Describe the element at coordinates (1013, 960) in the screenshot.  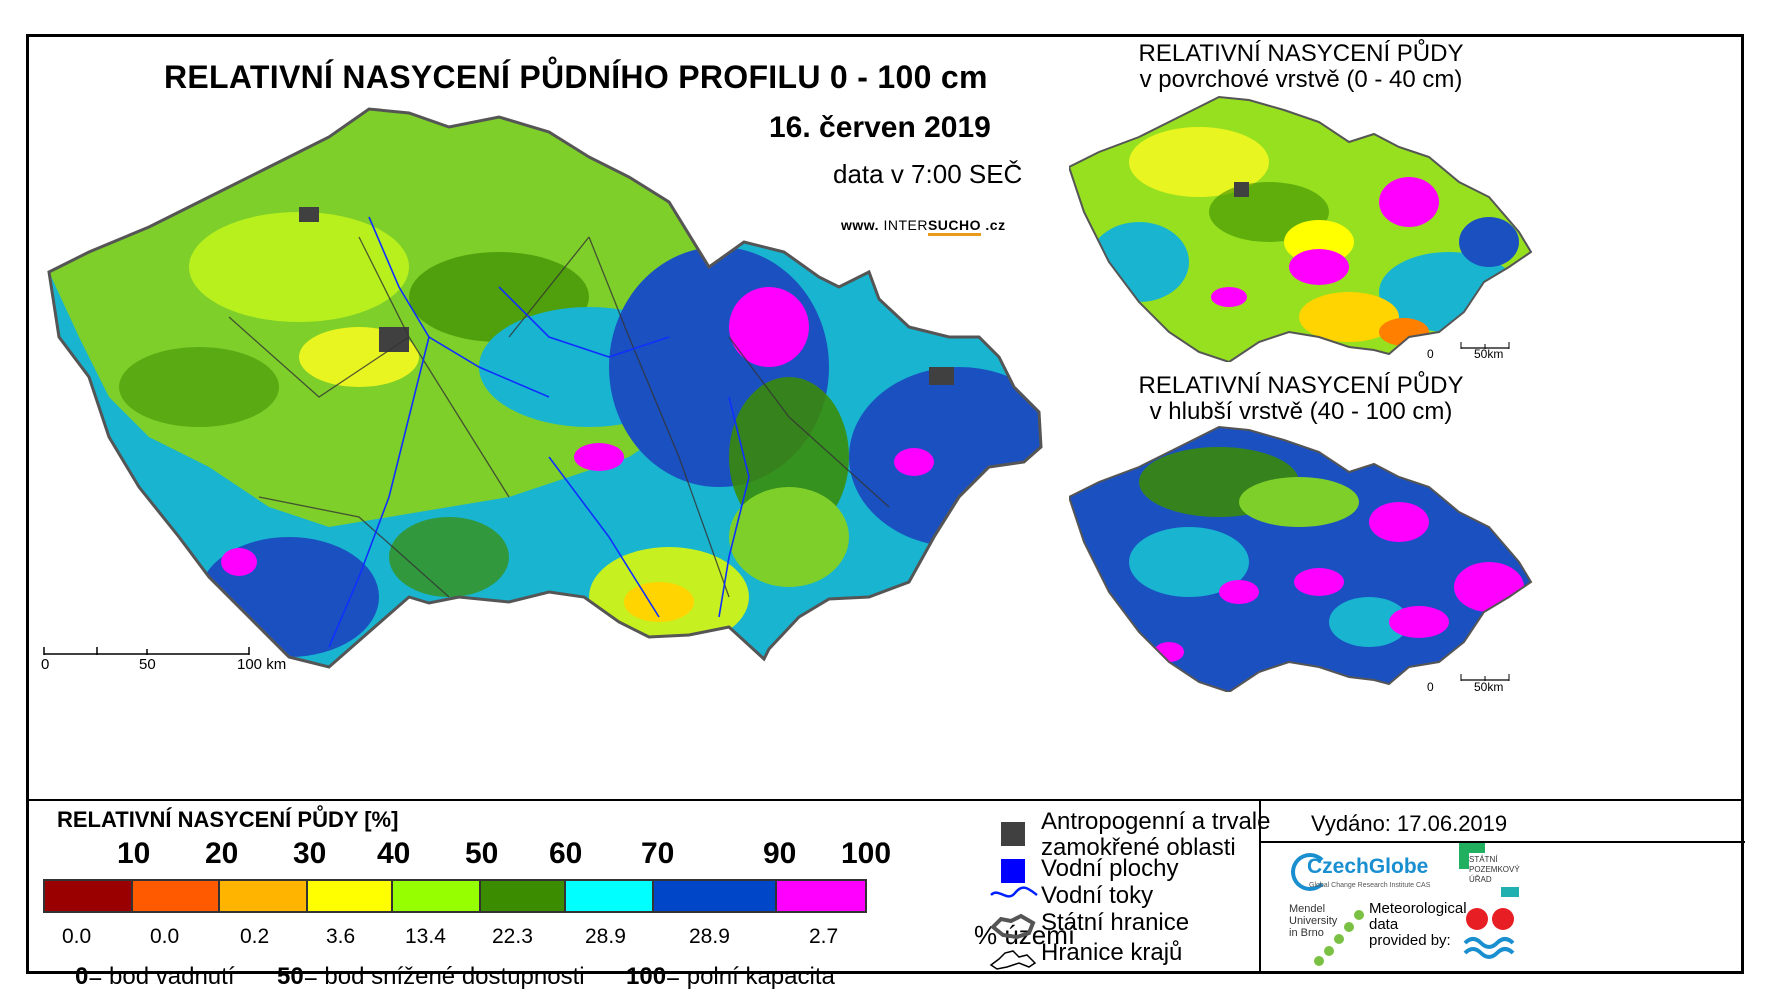
I see `region-line-icon` at that location.